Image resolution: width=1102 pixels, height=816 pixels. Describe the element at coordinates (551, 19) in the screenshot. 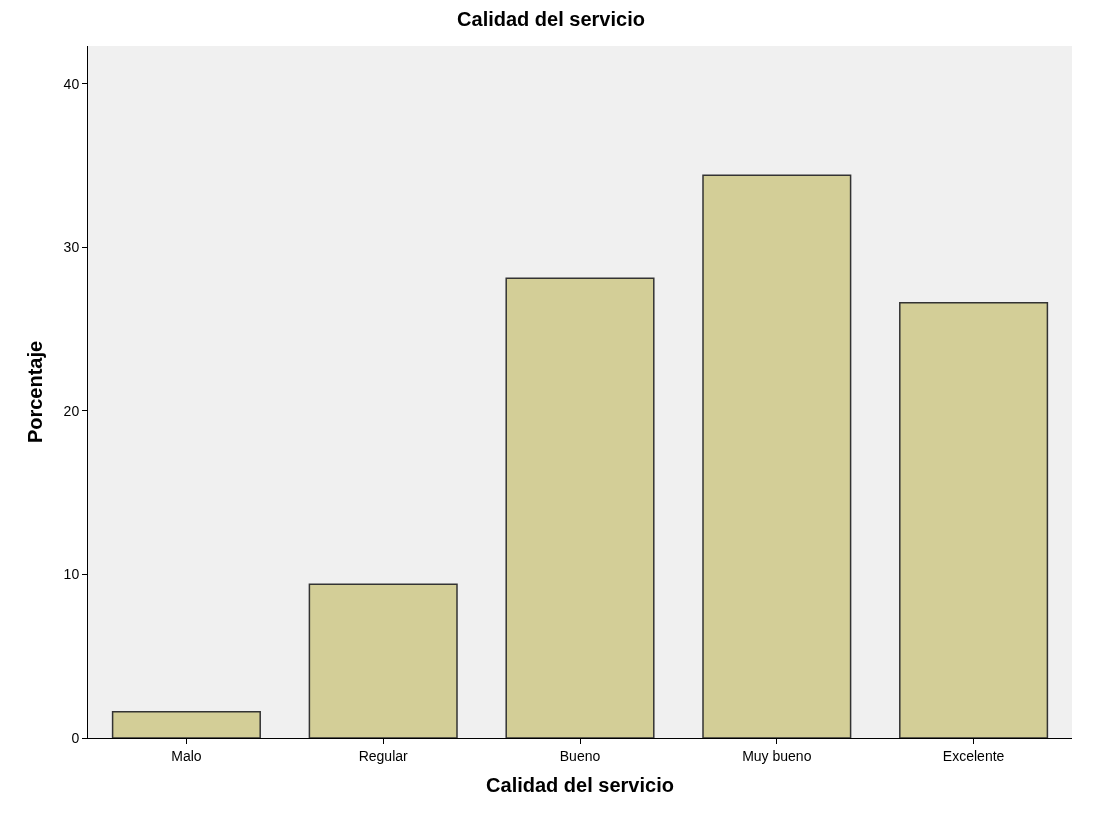

I see `chart-title: Calidad del servicio` at that location.